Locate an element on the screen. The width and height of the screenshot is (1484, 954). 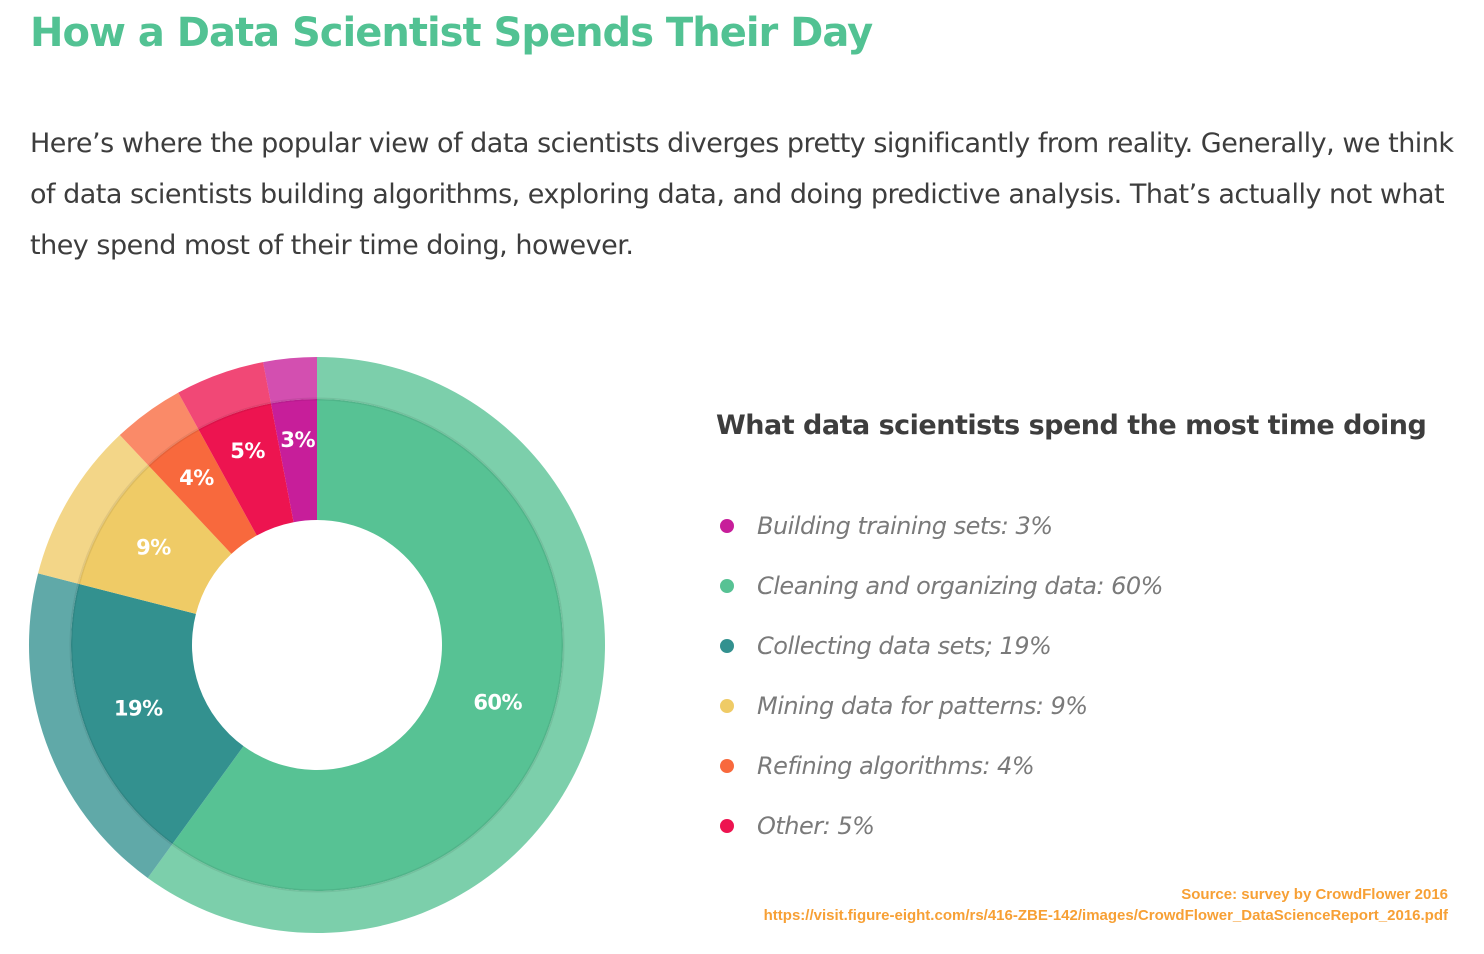
legend-item-collecting-data-sets: Collecting data sets; 19% is located at coordinates (941, 646).